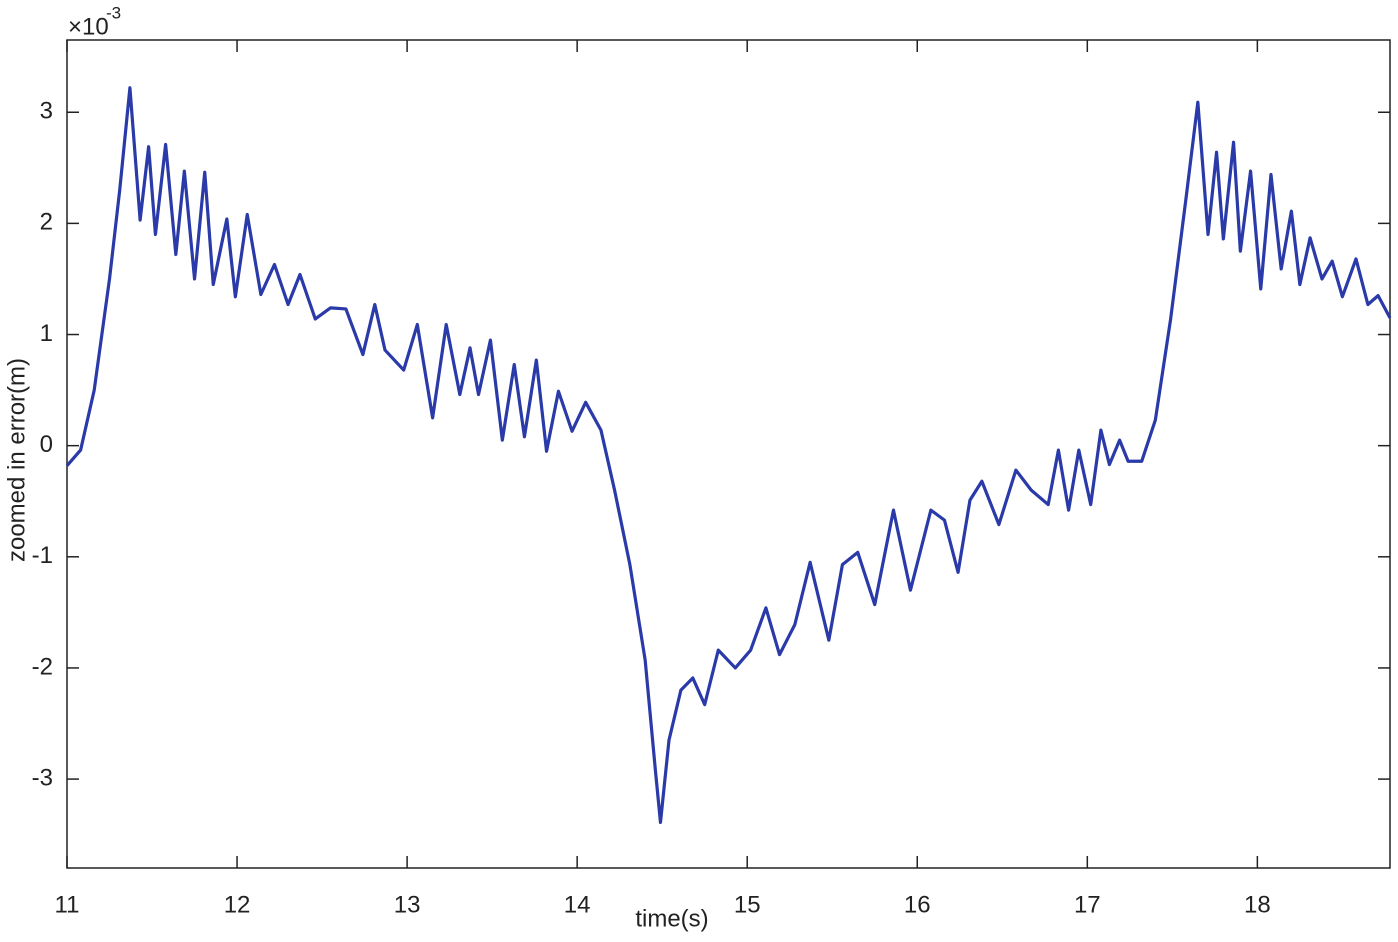 Image resolution: width=1398 pixels, height=942 pixels. What do you see at coordinates (88, 26) in the screenshot?
I see `y-multiplier: ×10` at bounding box center [88, 26].